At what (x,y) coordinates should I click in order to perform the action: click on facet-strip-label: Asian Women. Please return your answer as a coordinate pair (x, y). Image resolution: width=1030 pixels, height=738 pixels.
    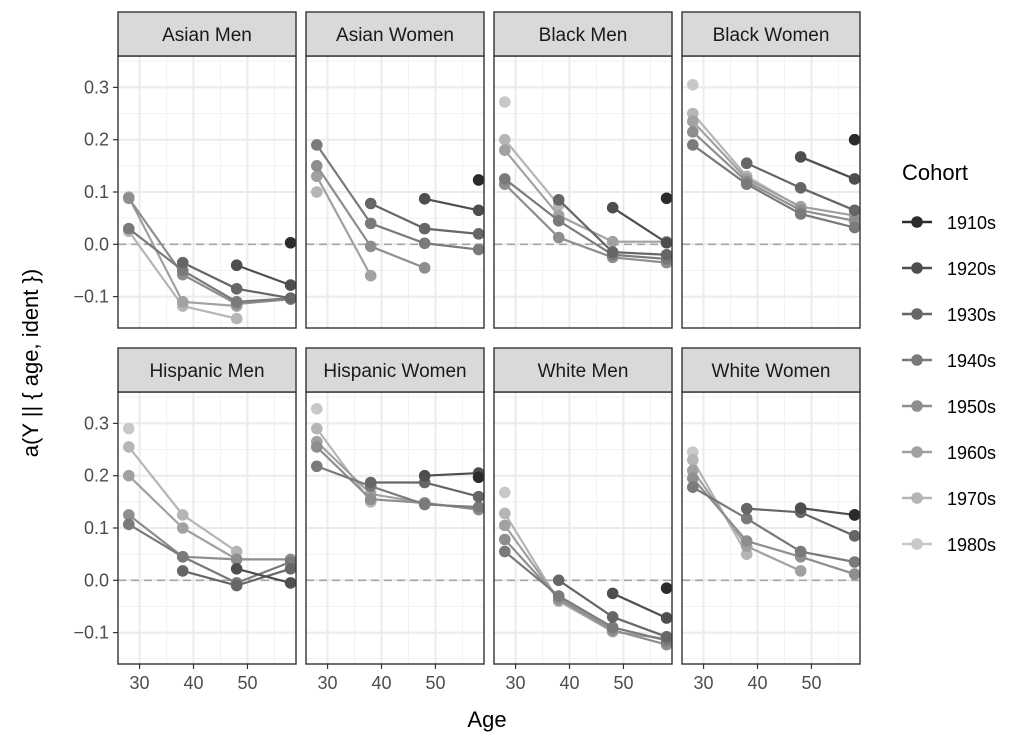
    Looking at the image, I should click on (395, 35).